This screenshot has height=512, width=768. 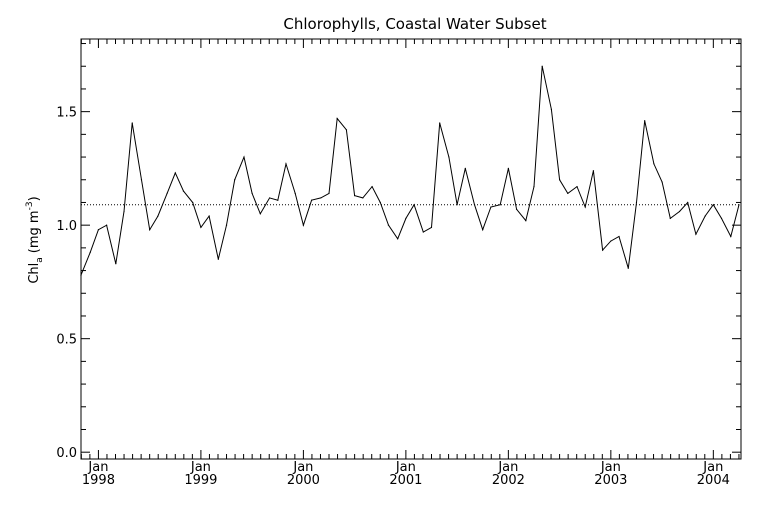 I want to click on x-tick-year-label: 2000, so click(x=303, y=480).